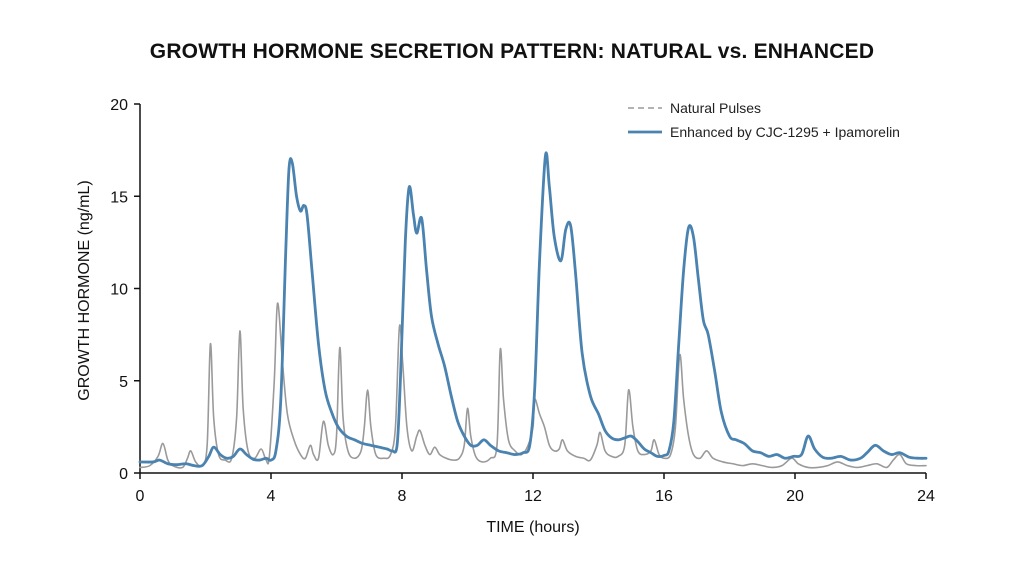 This screenshot has width=1024, height=572. What do you see at coordinates (715, 108) in the screenshot?
I see `legend-label-natural: Natural Pulses` at bounding box center [715, 108].